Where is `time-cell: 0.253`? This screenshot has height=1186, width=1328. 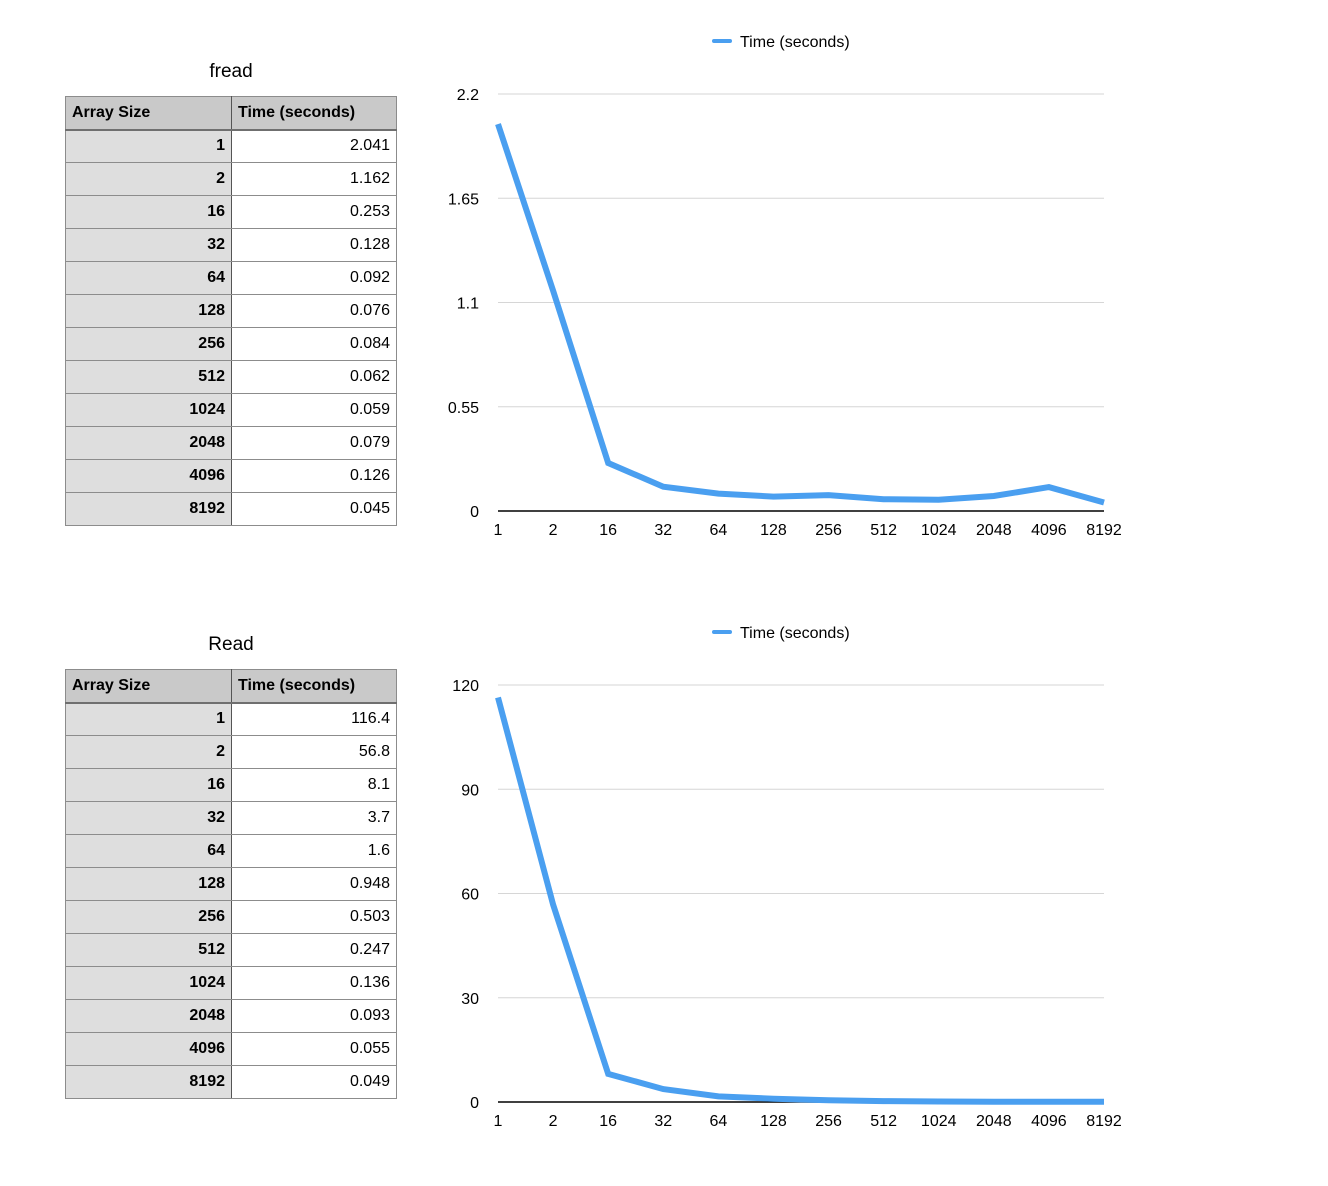 time-cell: 0.253 is located at coordinates (314, 212).